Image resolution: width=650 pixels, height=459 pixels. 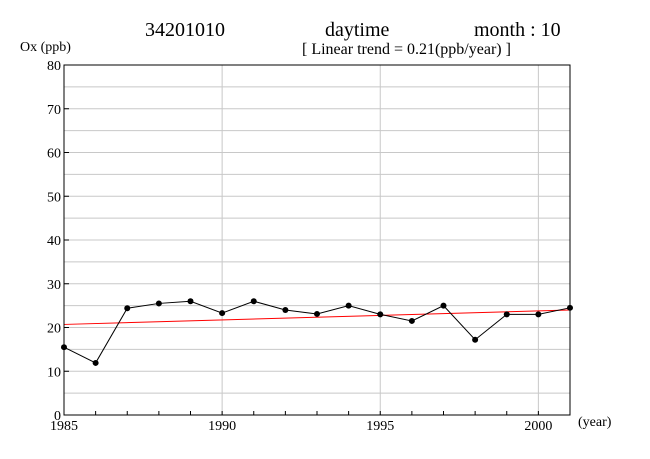 I want to click on series-line, so click(x=317, y=332).